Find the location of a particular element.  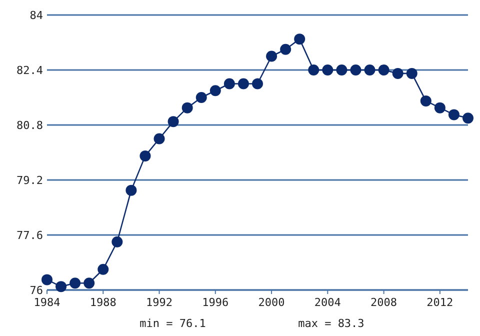

y-tick-label: 76 is located at coordinates (36, 290).